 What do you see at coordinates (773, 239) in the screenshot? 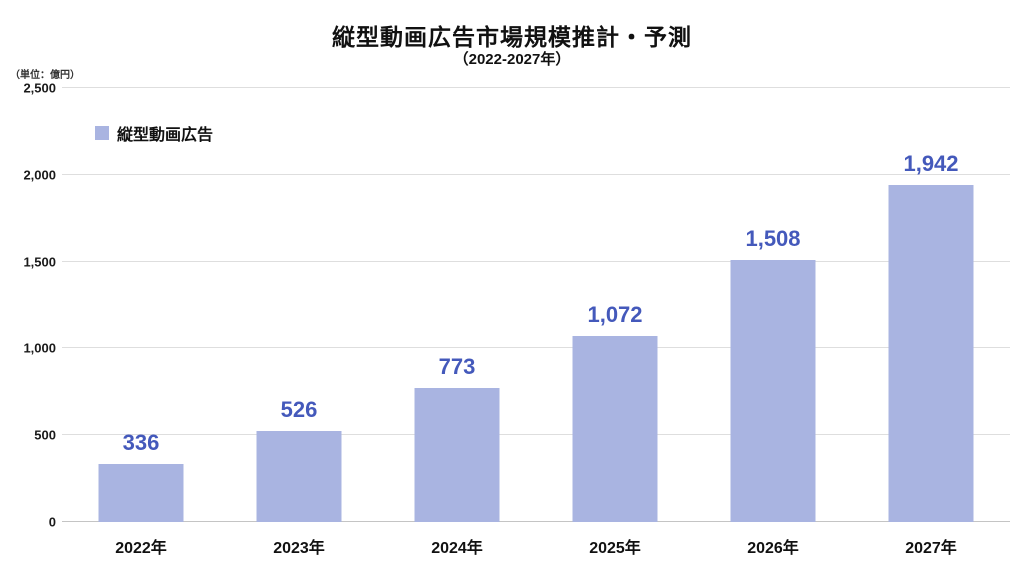
I see `bar-value-label: 1,508` at bounding box center [773, 239].